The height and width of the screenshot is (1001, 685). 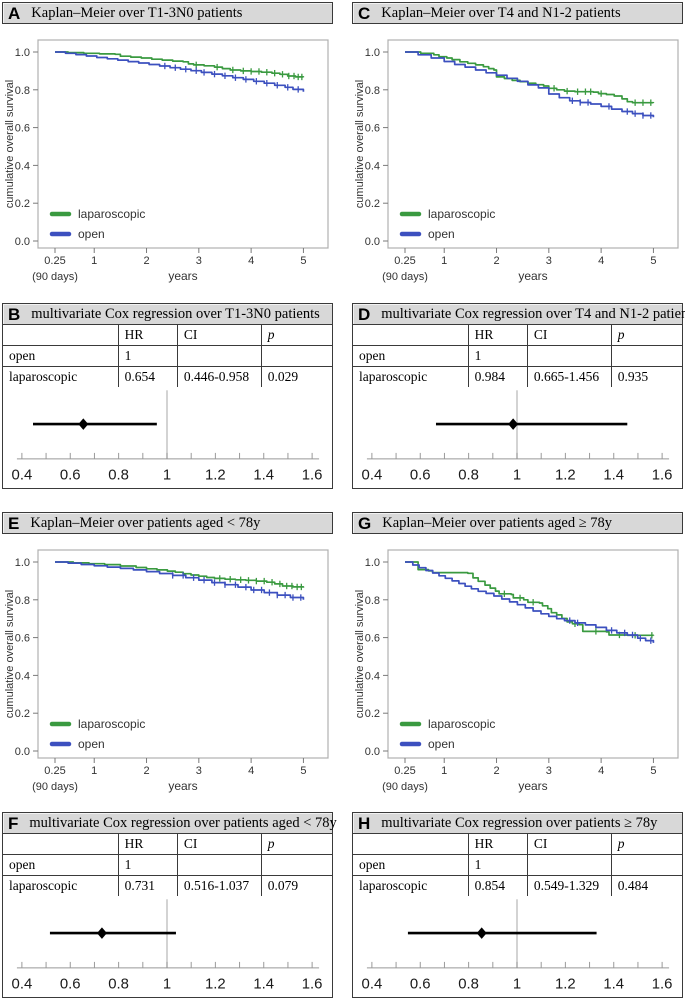 What do you see at coordinates (517, 865) in the screenshot?
I see `cox-table-row: open 1` at bounding box center [517, 865].